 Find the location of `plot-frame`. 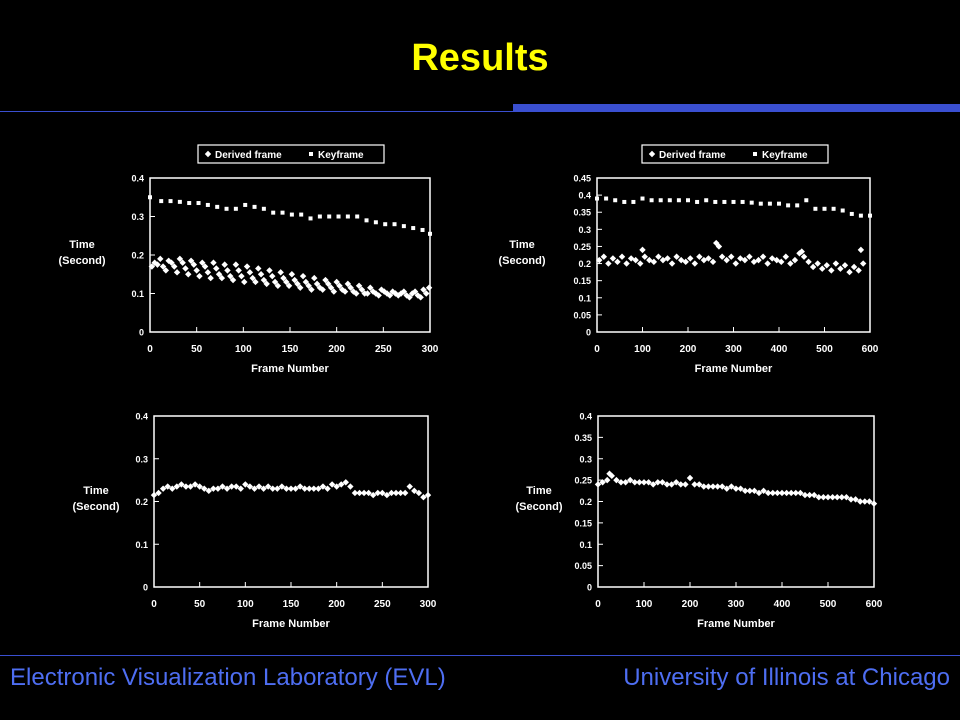

plot-frame is located at coordinates (736, 501).